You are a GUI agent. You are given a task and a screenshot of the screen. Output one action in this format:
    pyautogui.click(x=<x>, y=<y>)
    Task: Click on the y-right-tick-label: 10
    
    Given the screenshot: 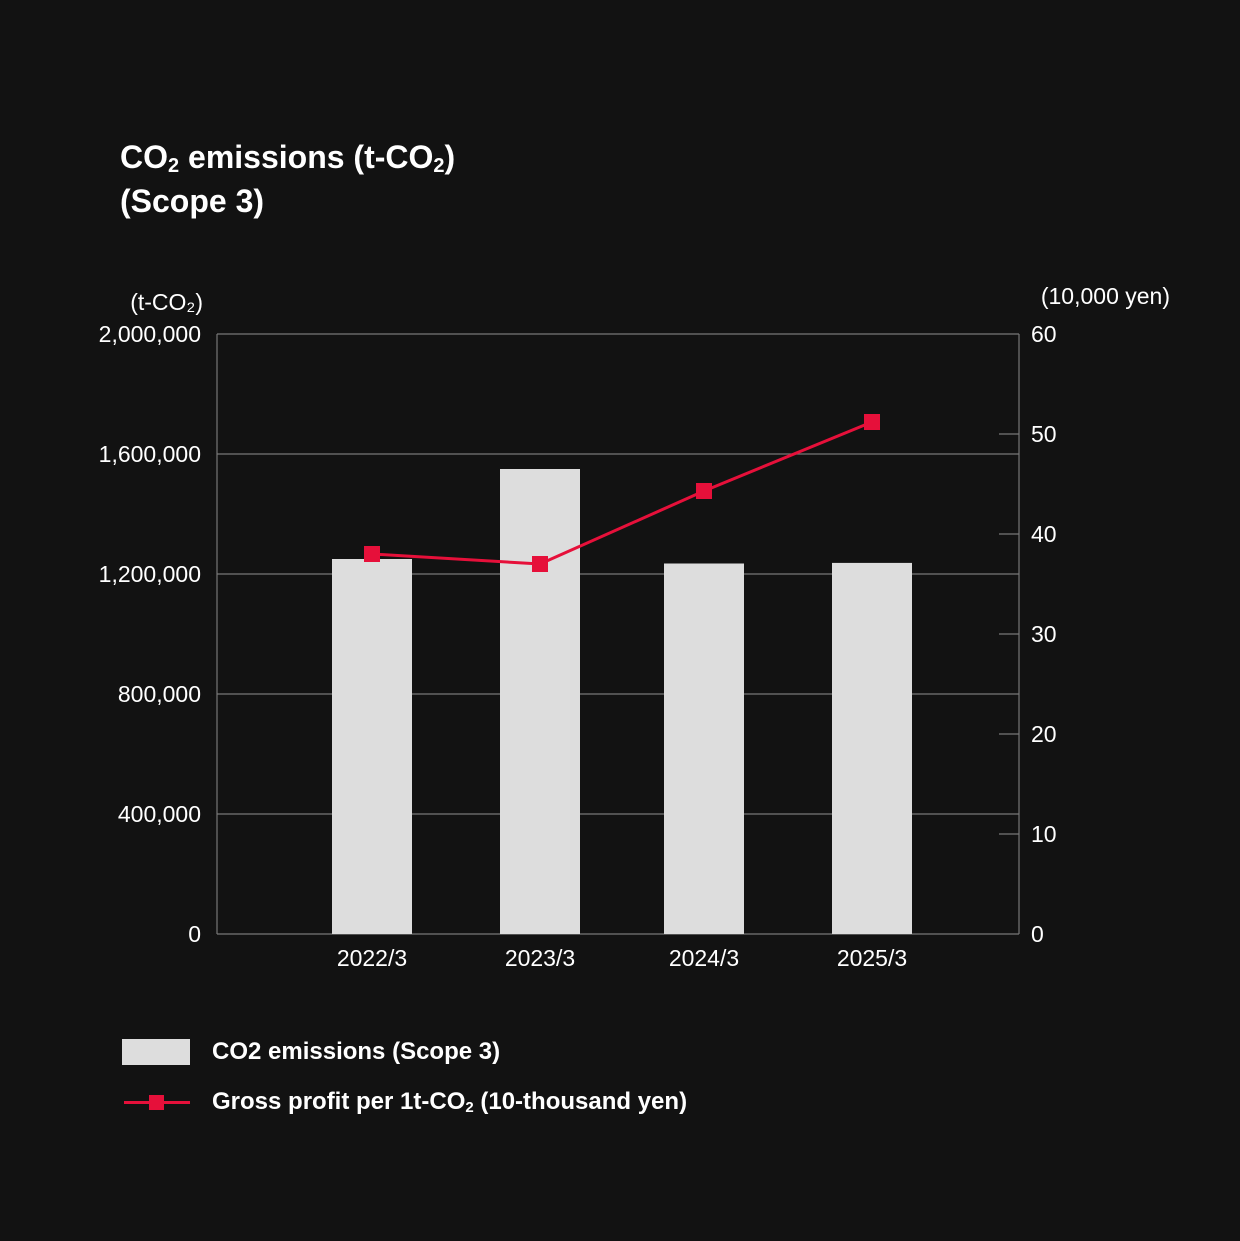 What is the action you would take?
    pyautogui.click(x=1044, y=834)
    